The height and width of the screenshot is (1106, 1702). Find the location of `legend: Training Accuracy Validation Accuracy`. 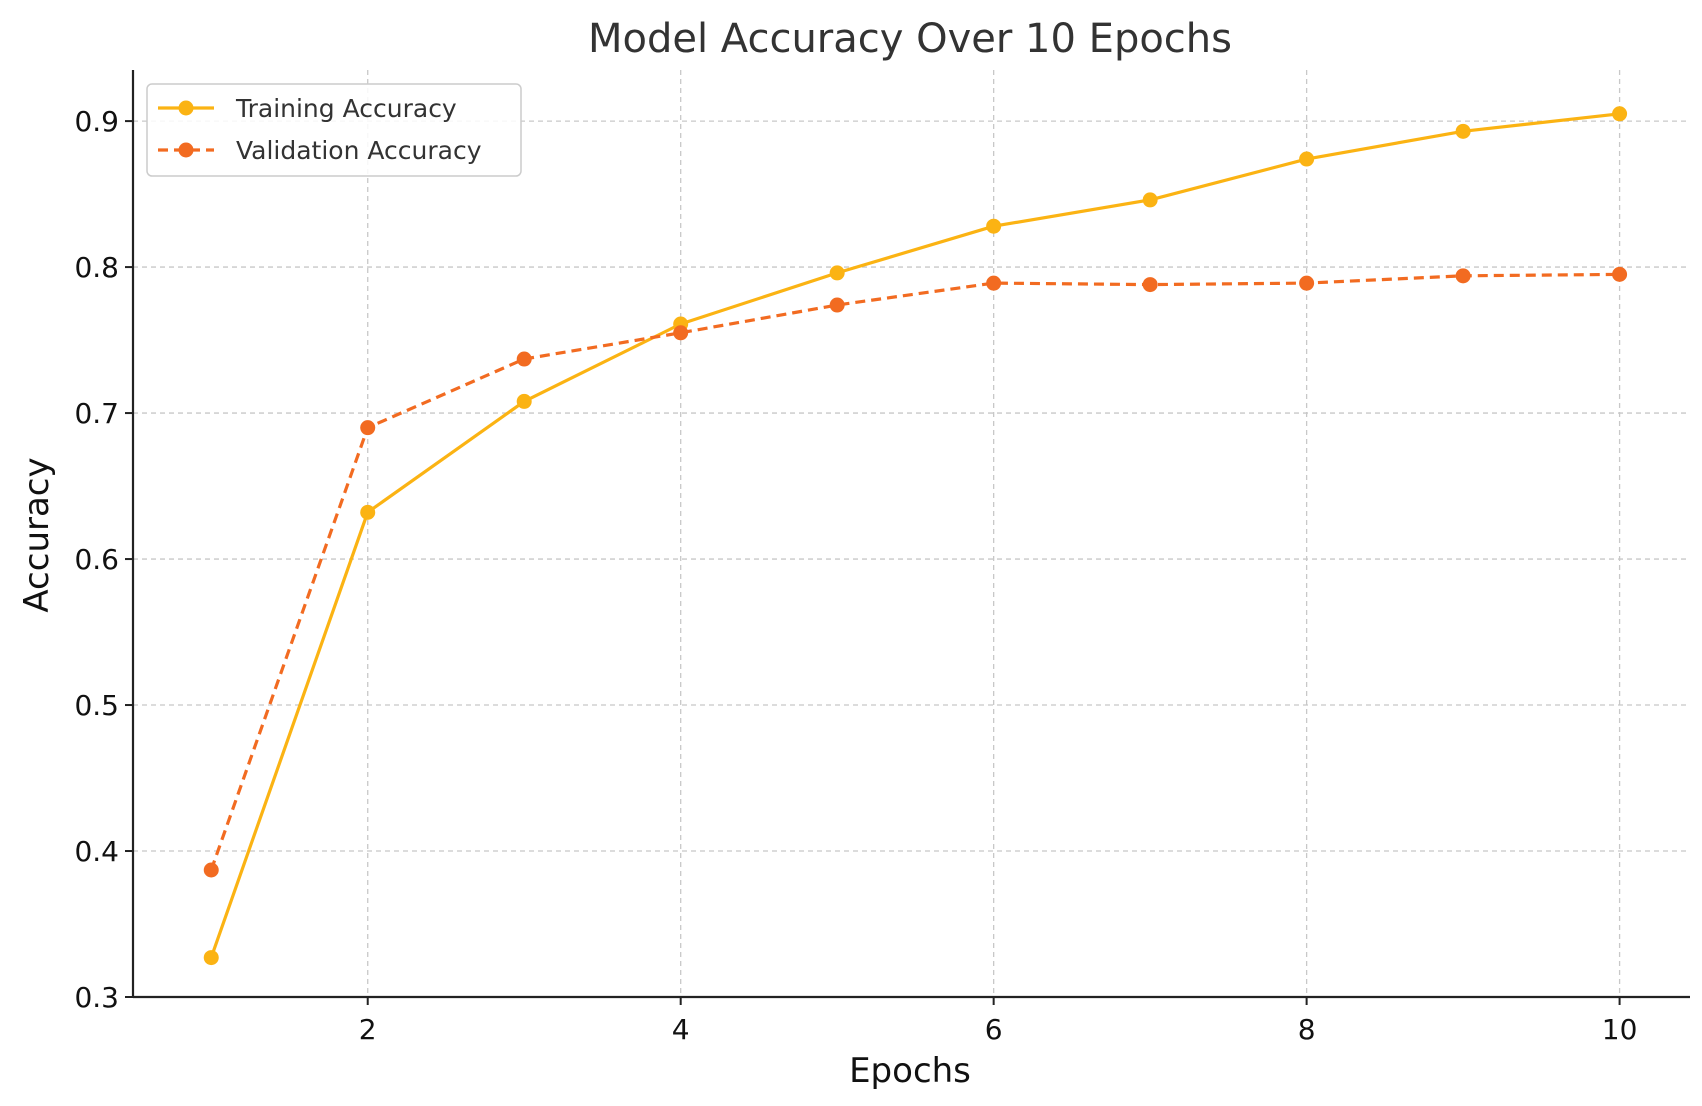

legend: Training Accuracy Validation Accuracy is located at coordinates (334, 130).